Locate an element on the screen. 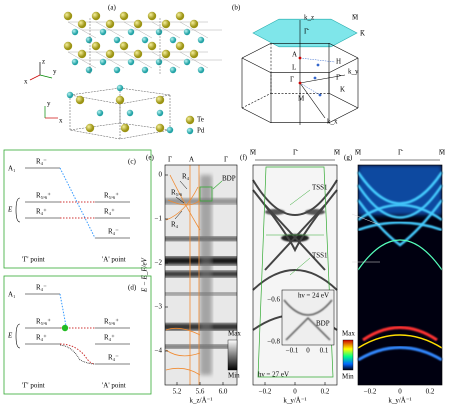 This screenshot has width=449, height=405. bulk is located at coordinates (400, 190).